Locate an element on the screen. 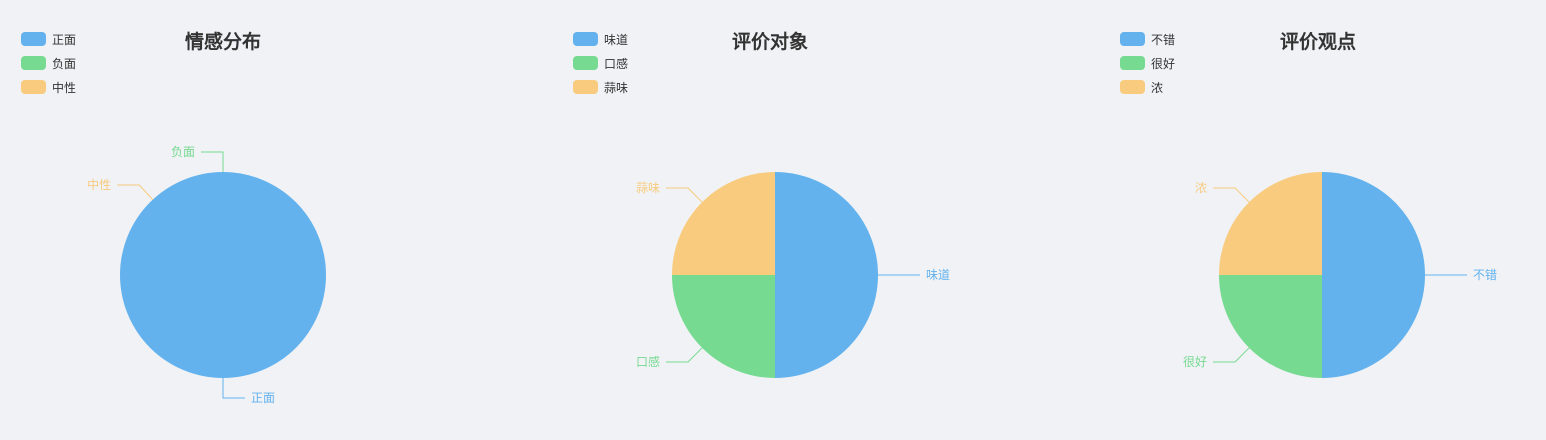 The height and width of the screenshot is (440, 1546). legend-label: 浓 is located at coordinates (1157, 87).